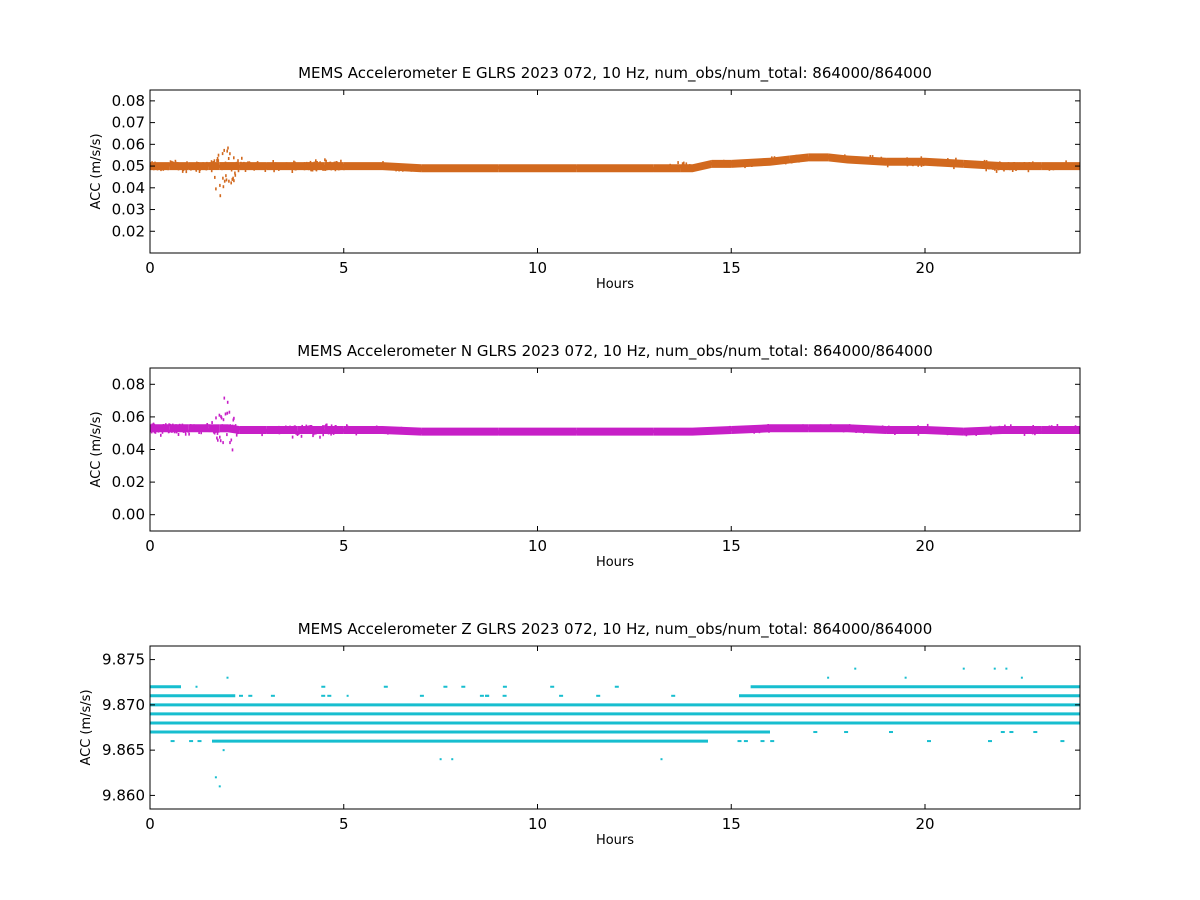 The height and width of the screenshot is (900, 1200). Describe the element at coordinates (537, 268) in the screenshot. I see `x-tick-label: 10` at that location.